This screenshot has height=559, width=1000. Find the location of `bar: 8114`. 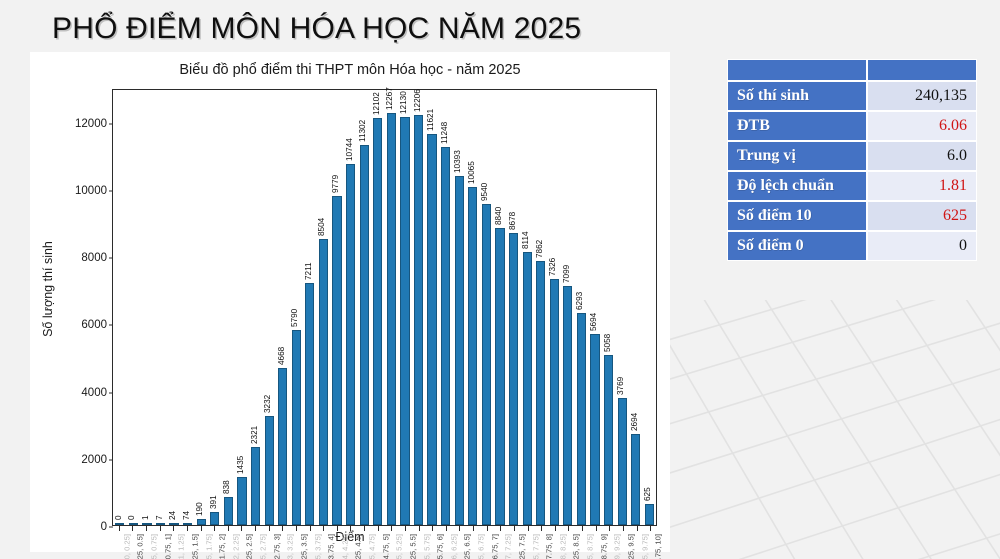

bar: 8114 is located at coordinates (526, 378).